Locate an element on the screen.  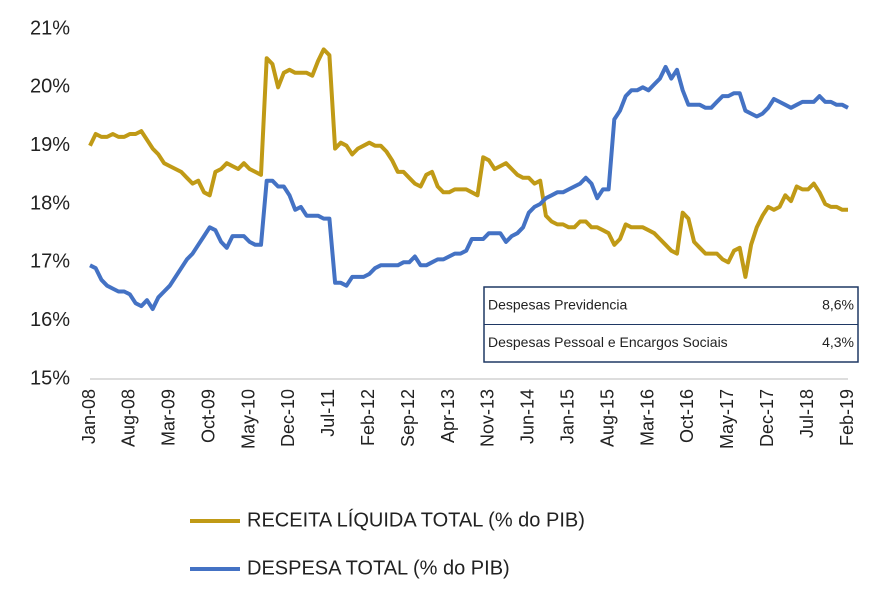
legend-label: DESPESA TOTAL (% do PIB) is located at coordinates (378, 568).